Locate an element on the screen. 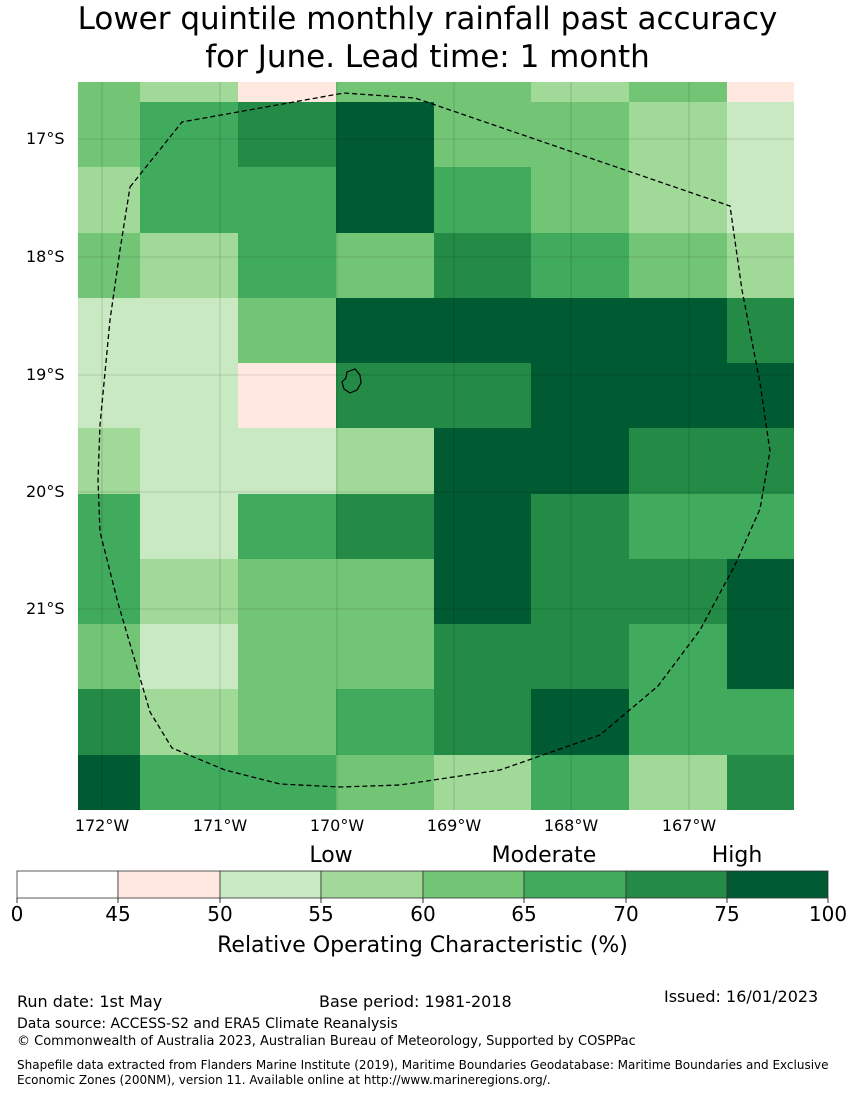  colorbar-tick-70: 70 is located at coordinates (626, 914).